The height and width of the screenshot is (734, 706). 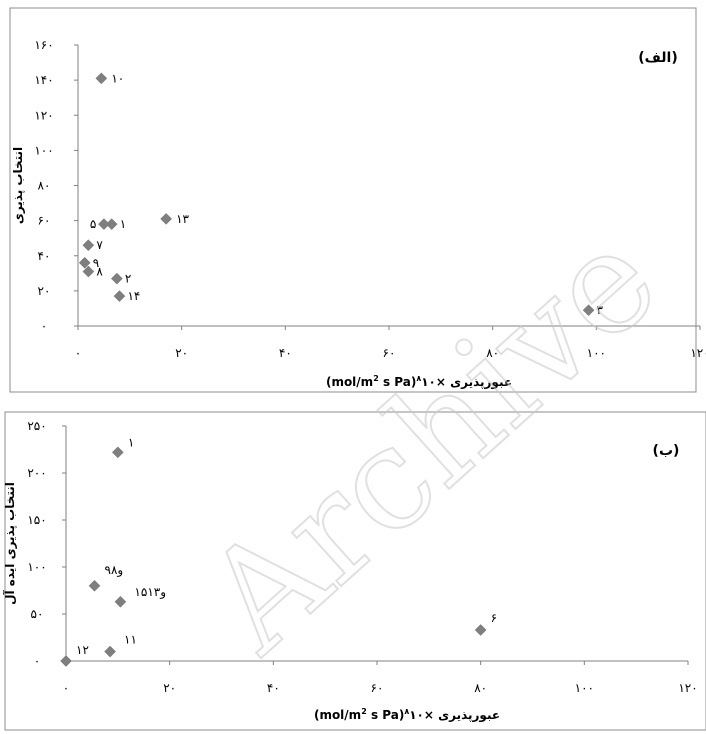 I want to click on data-point-label: ۱۲, so click(x=82, y=650).